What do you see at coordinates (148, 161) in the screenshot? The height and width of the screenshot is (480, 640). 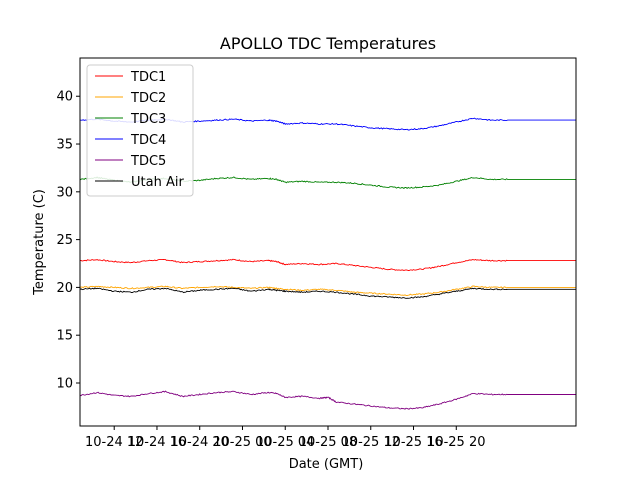 I see `legend-label-tdc5: TDC5` at bounding box center [148, 161].